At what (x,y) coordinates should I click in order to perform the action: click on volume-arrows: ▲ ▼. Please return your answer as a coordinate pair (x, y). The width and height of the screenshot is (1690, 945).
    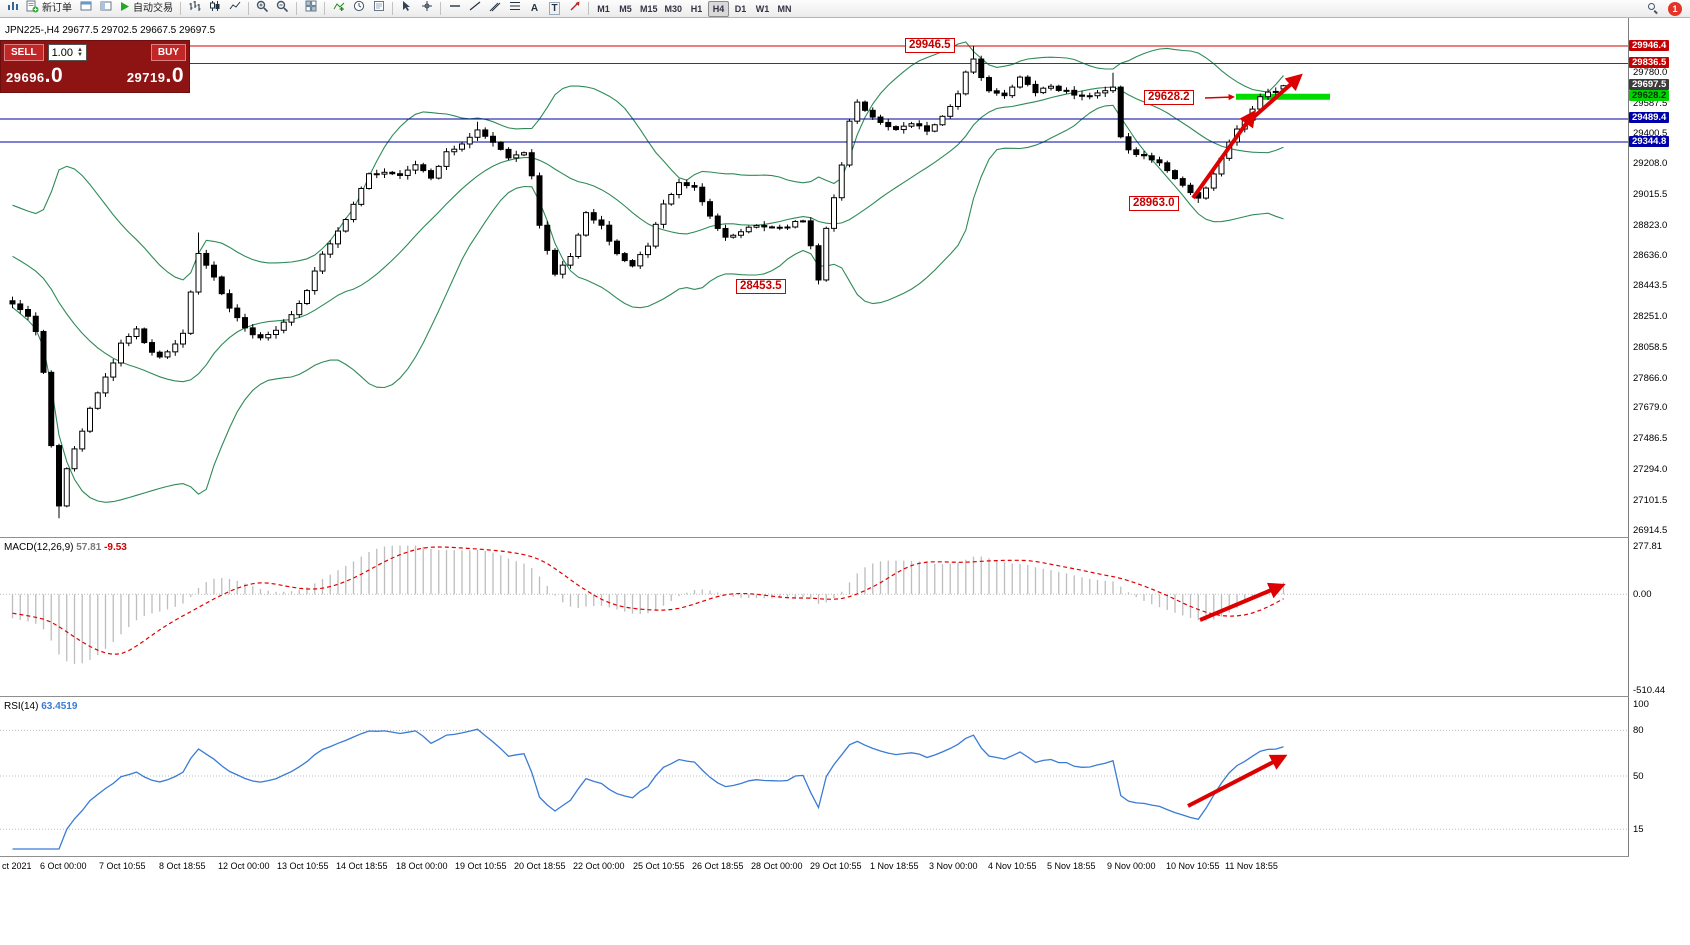
    Looking at the image, I should click on (79, 52).